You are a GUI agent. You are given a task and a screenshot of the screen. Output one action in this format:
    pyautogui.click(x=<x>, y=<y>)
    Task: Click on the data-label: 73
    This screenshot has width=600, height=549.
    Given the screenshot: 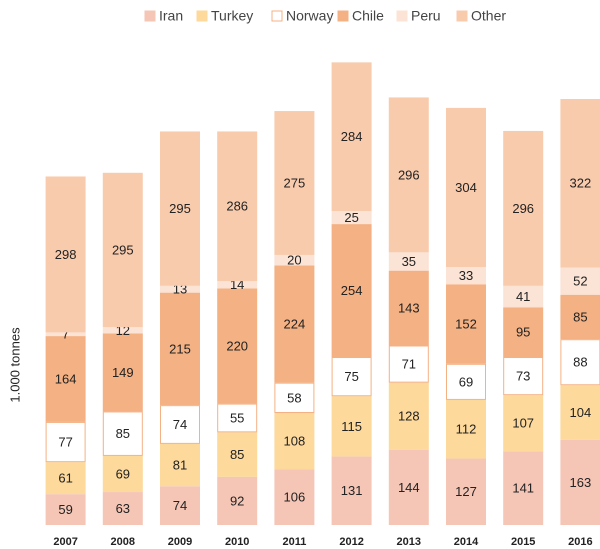 What is the action you would take?
    pyautogui.click(x=523, y=376)
    